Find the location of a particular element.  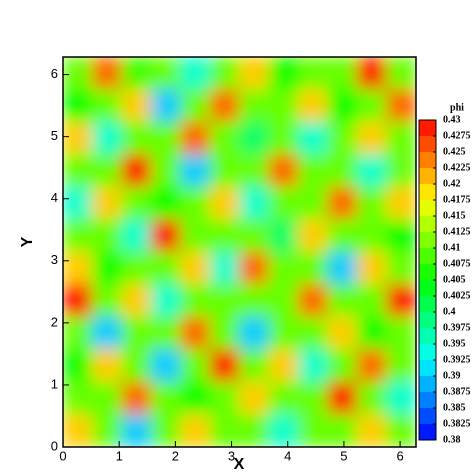

x-tick-label: 2 is located at coordinates (175, 455).